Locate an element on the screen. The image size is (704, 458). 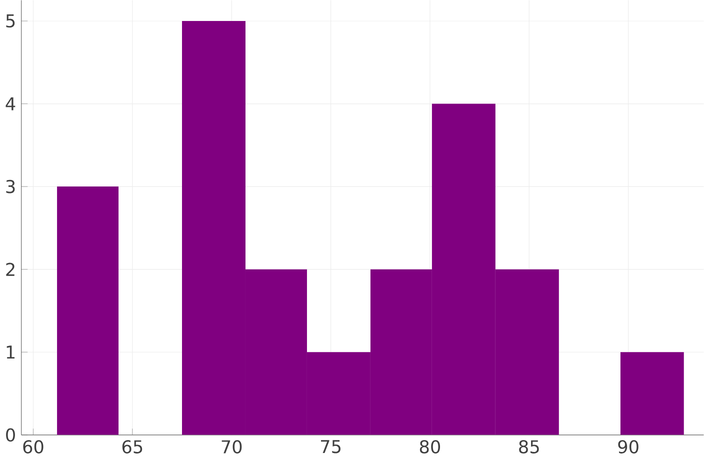
y-tick-label: 0 is located at coordinates (10, 435).